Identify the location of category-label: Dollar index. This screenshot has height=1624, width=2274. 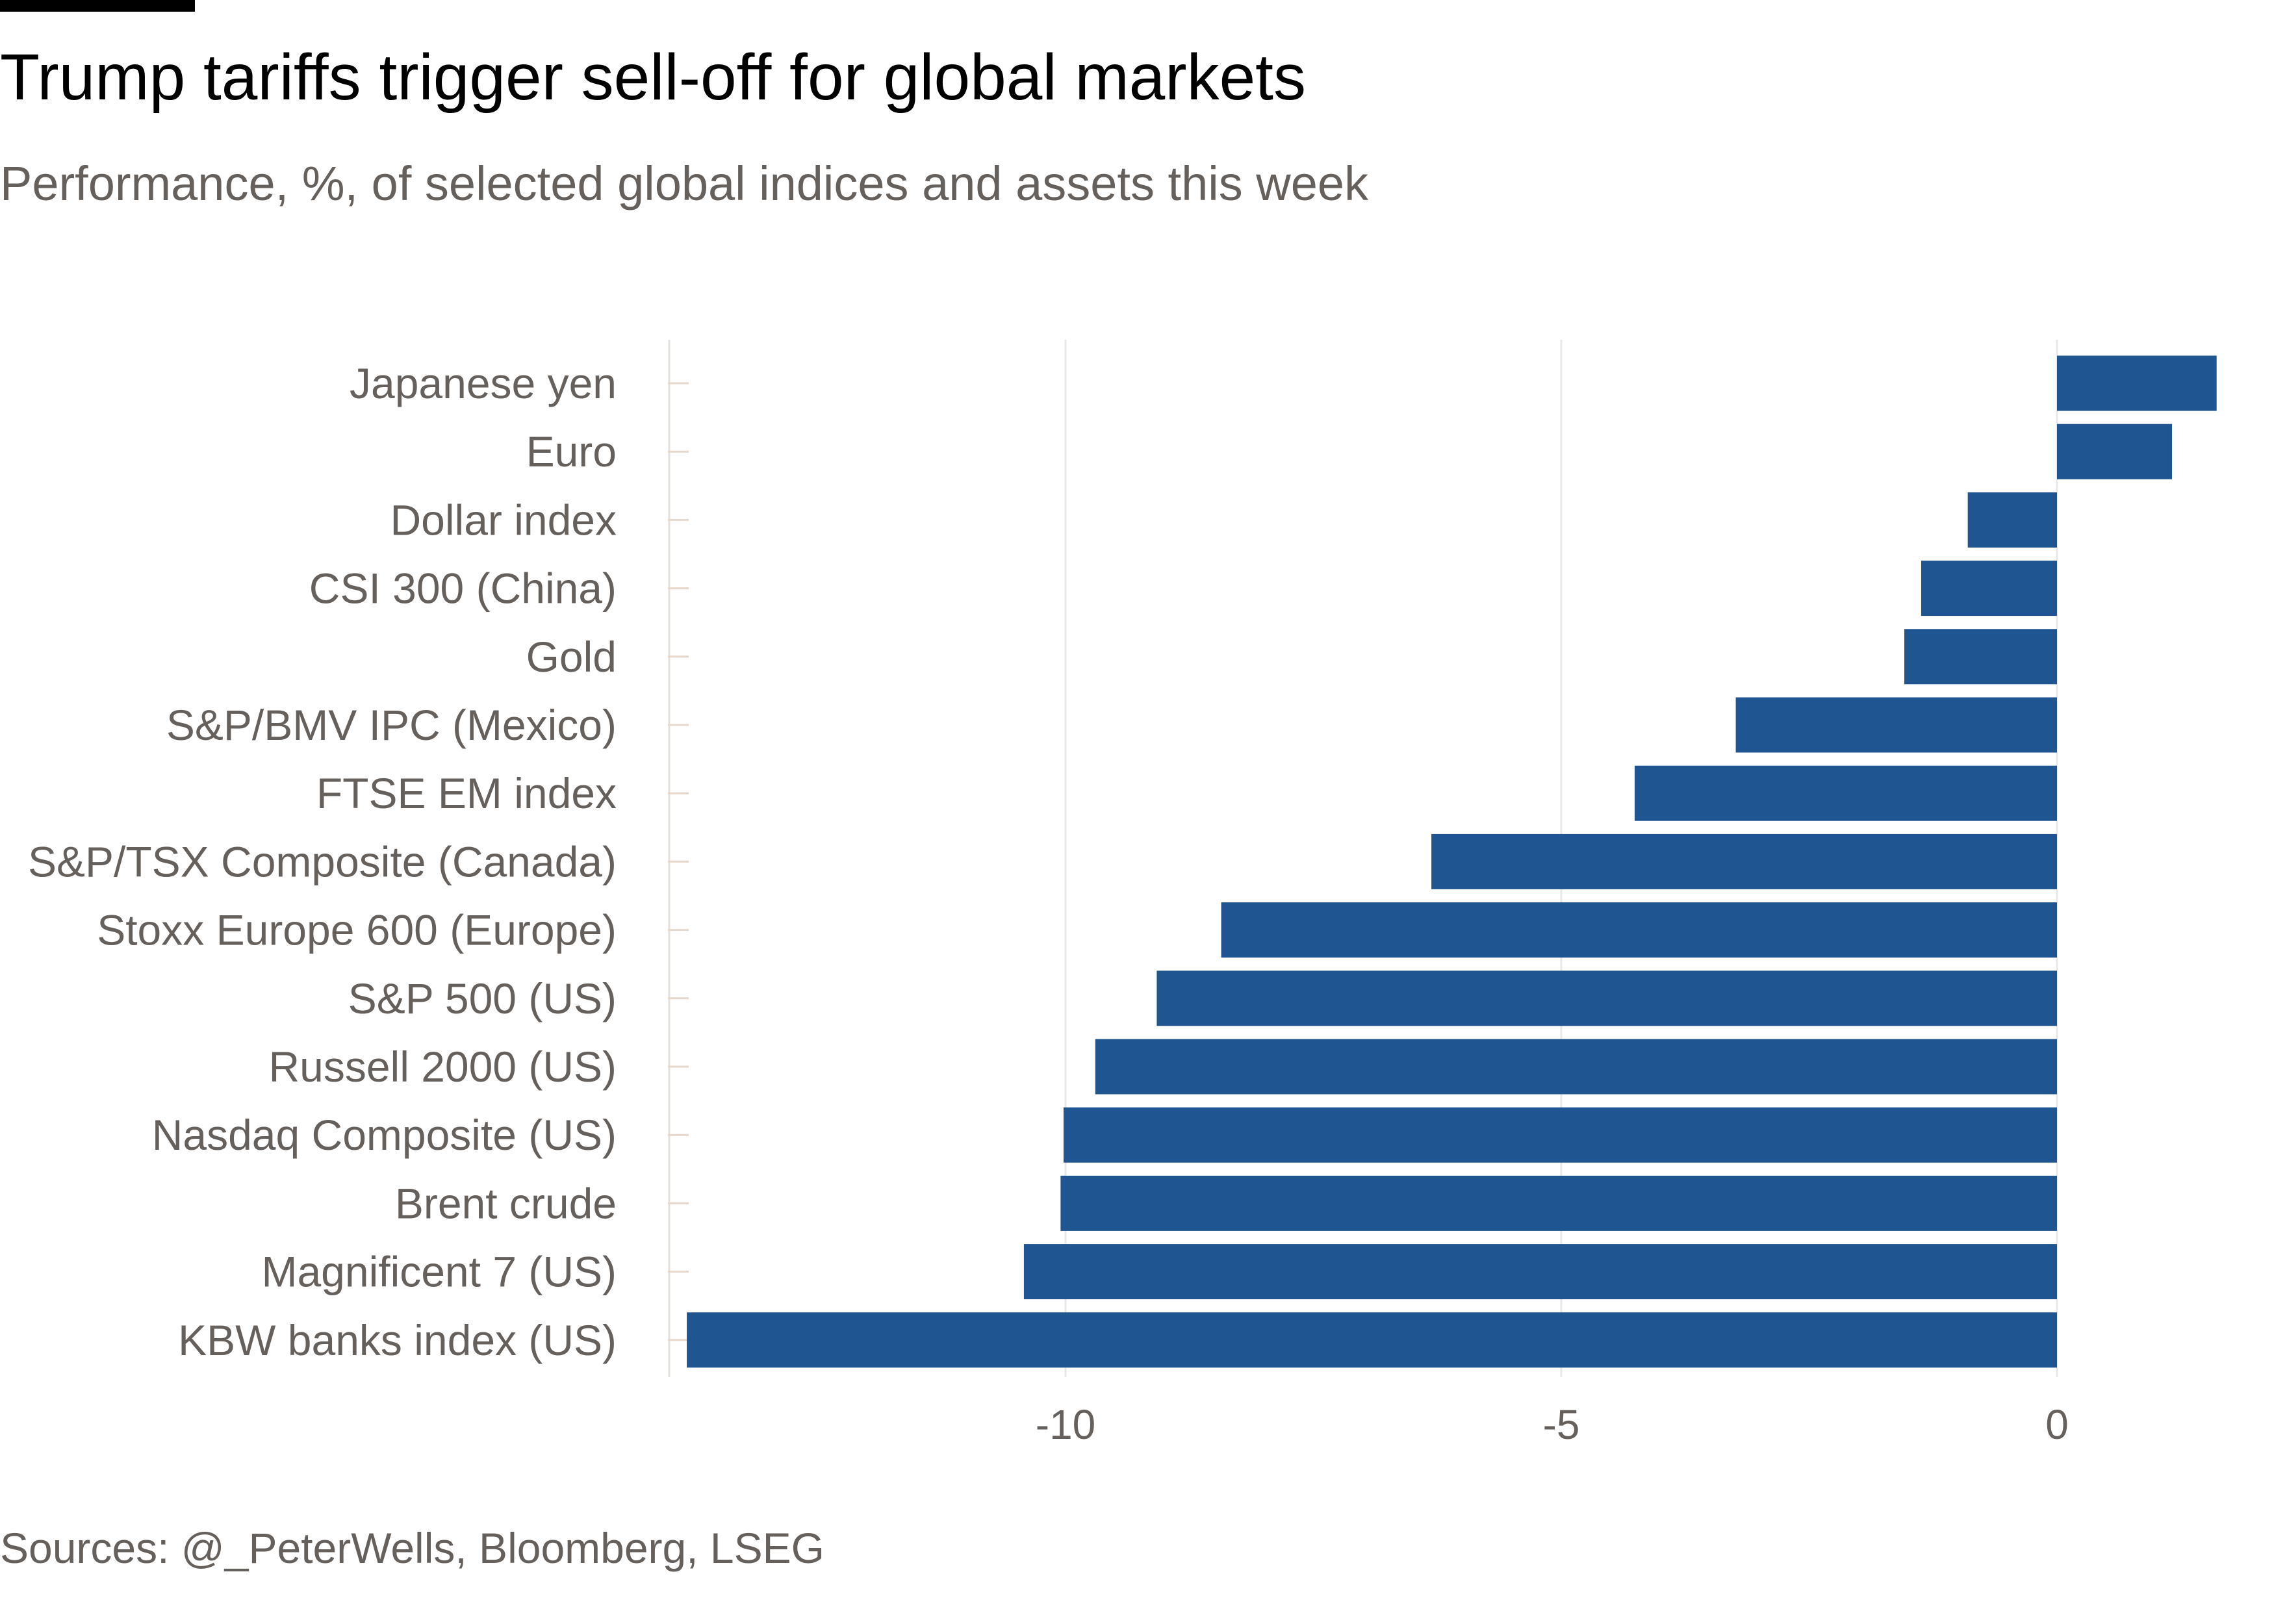
(503, 520).